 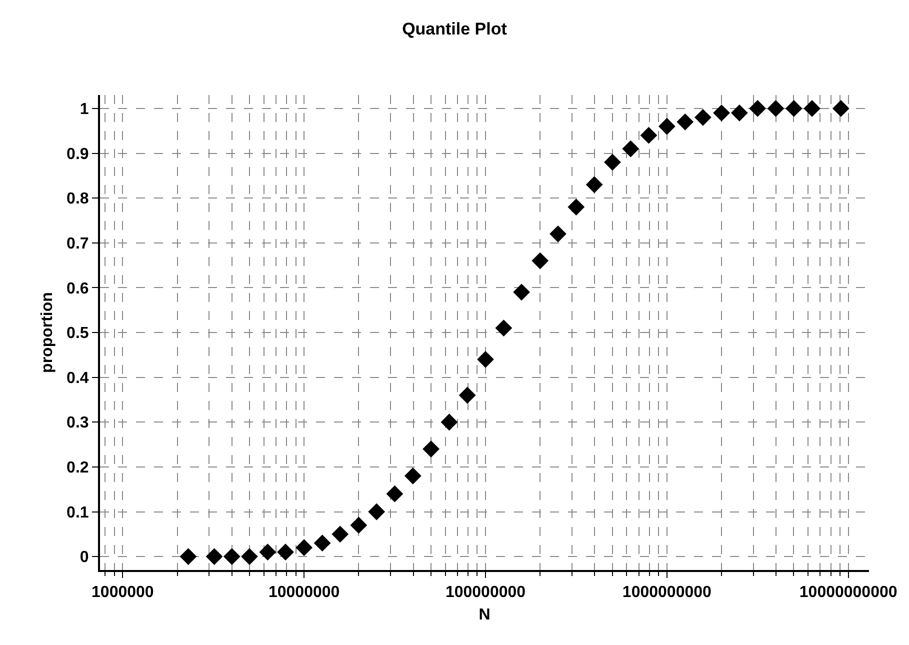 I want to click on y-tick-label: 1, so click(x=84, y=109).